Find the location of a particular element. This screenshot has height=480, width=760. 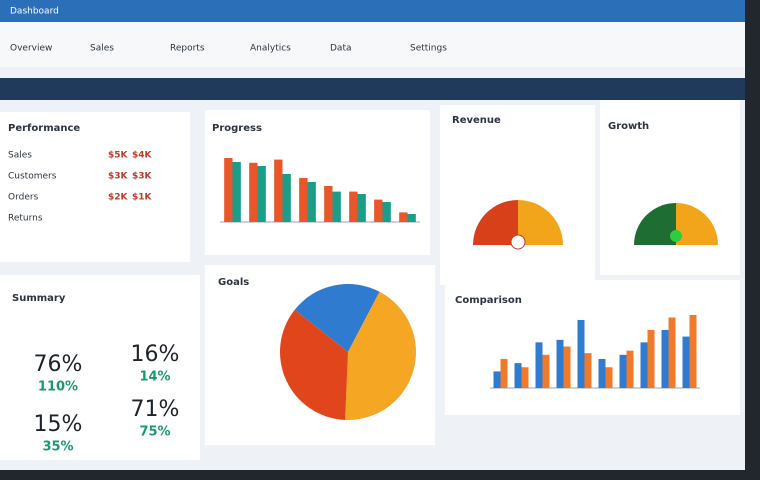

kpi-sub: 110% is located at coordinates (58, 387).